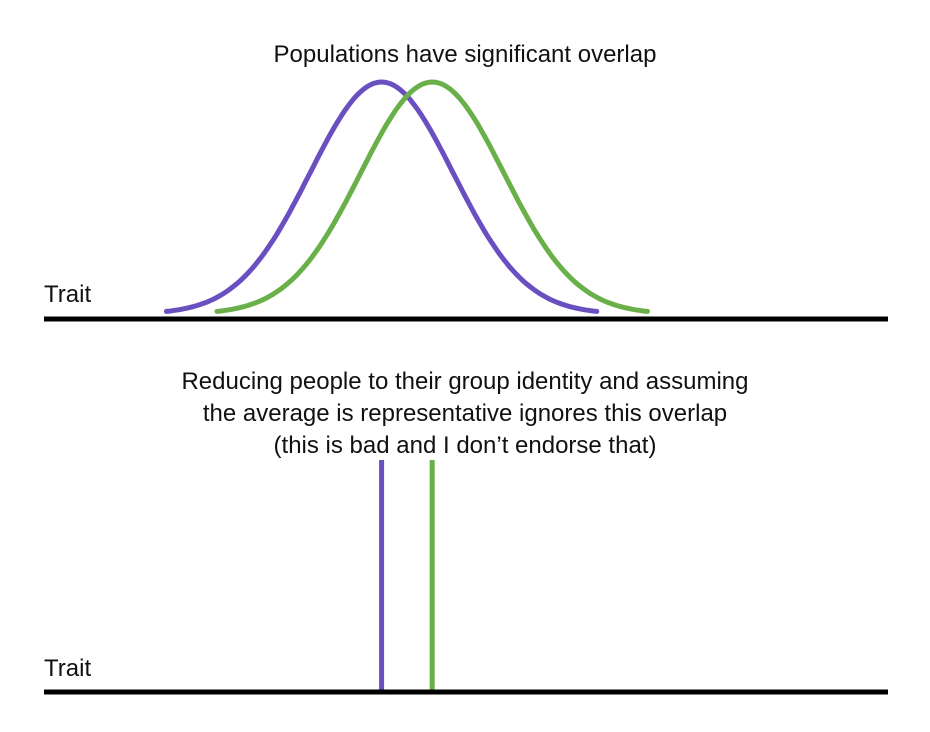  What do you see at coordinates (67, 294) in the screenshot?
I see `top-axis-label: Trait` at bounding box center [67, 294].